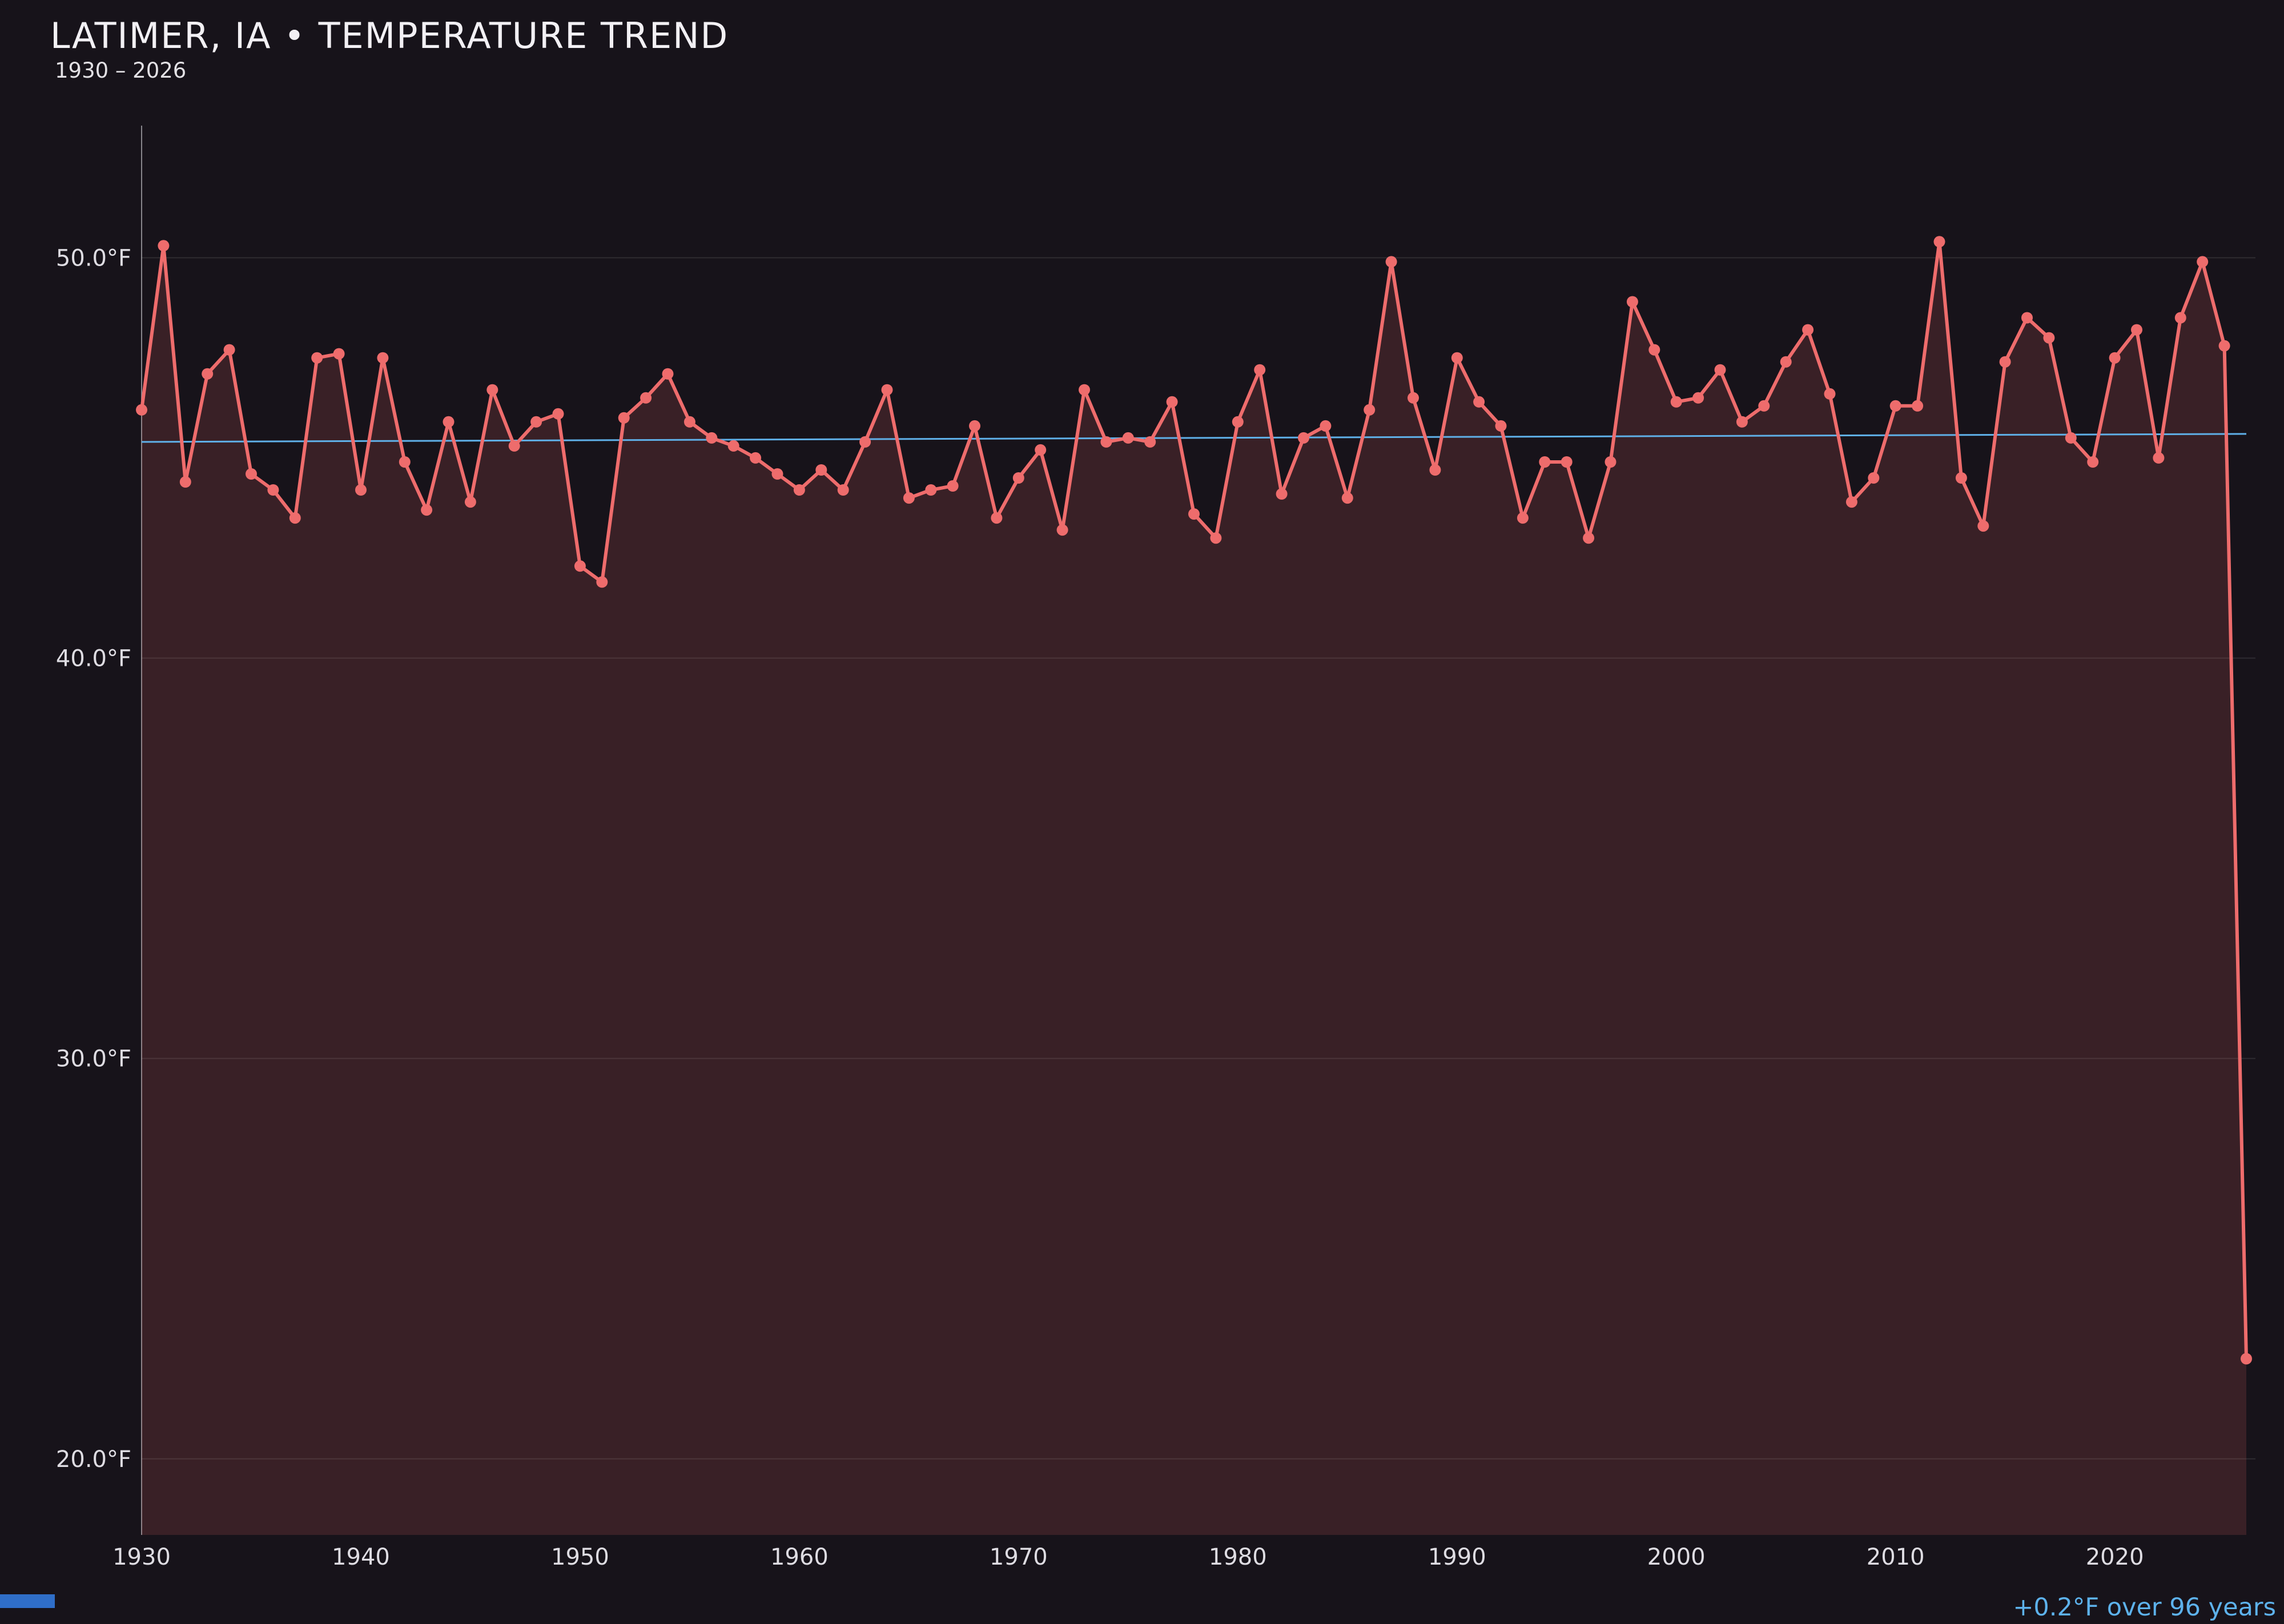 Image resolution: width=2284 pixels, height=1624 pixels. I want to click on bottom-left-blue-bar, so click(27, 1601).